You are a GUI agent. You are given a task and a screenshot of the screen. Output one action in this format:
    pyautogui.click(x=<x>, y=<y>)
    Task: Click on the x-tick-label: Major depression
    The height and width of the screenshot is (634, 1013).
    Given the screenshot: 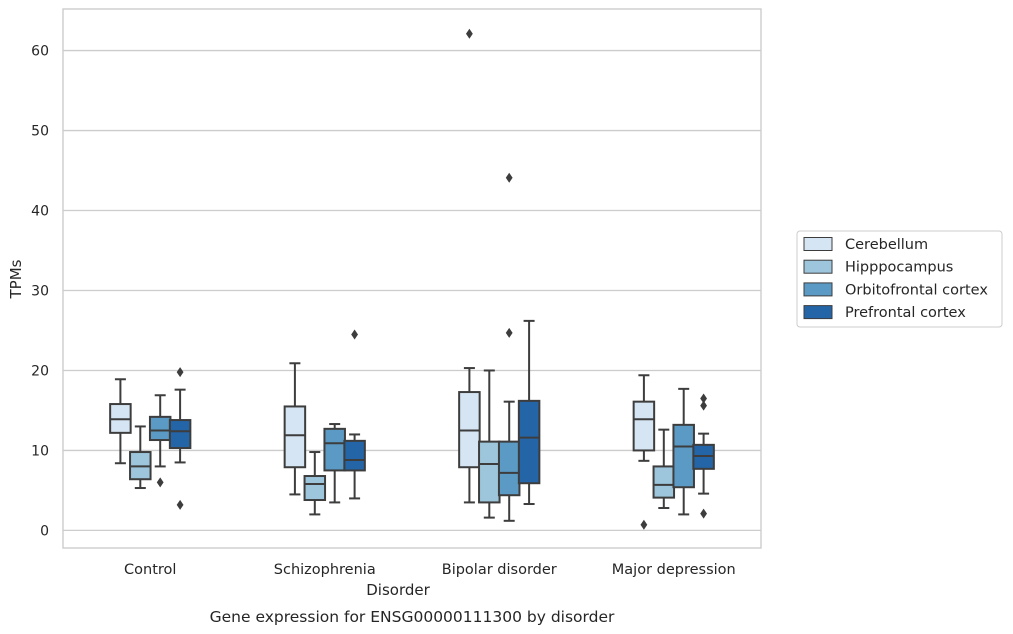 What is the action you would take?
    pyautogui.click(x=674, y=570)
    